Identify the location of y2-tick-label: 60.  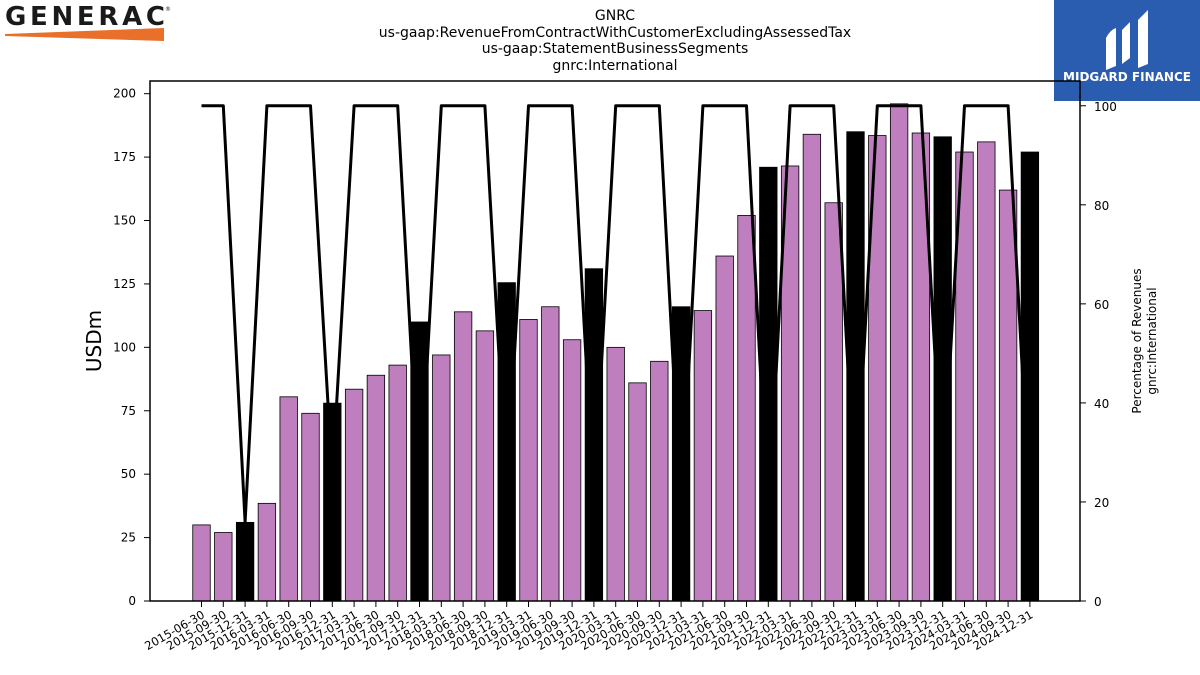
(1101, 305).